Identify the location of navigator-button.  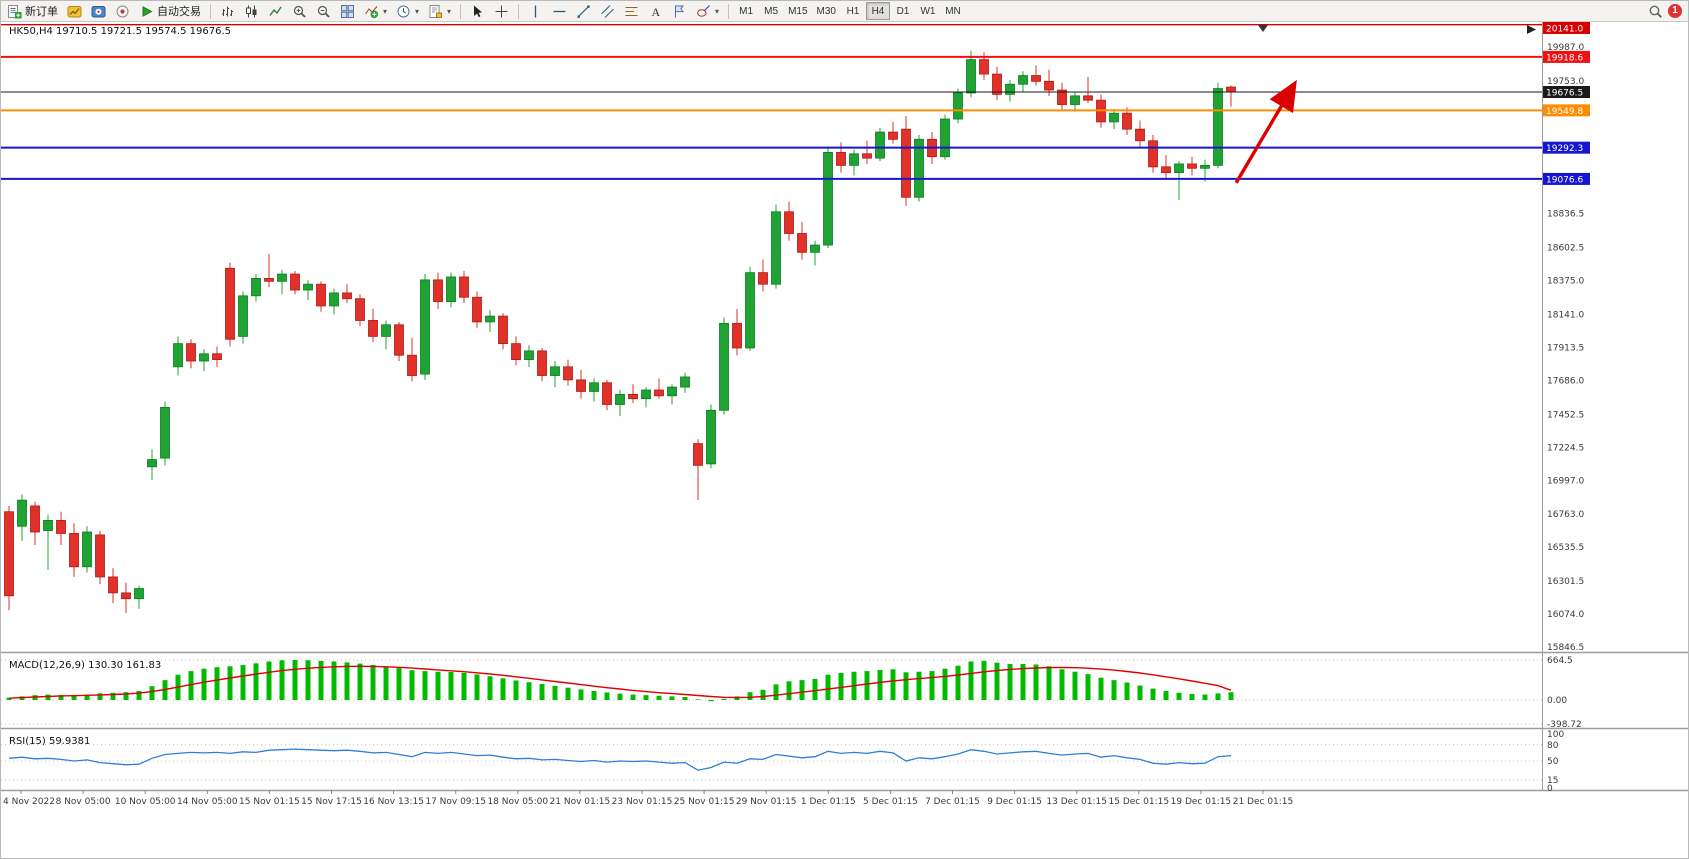
(98, 11).